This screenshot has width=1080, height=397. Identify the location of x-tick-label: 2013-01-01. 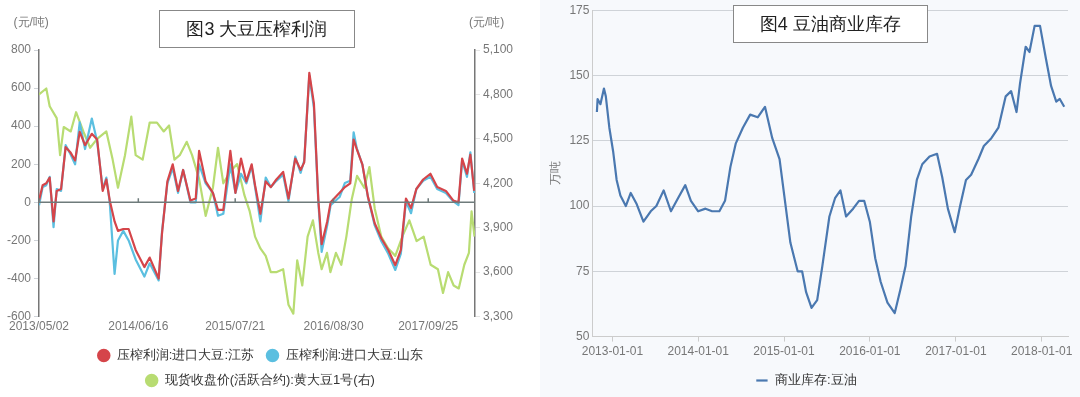
(612, 351).